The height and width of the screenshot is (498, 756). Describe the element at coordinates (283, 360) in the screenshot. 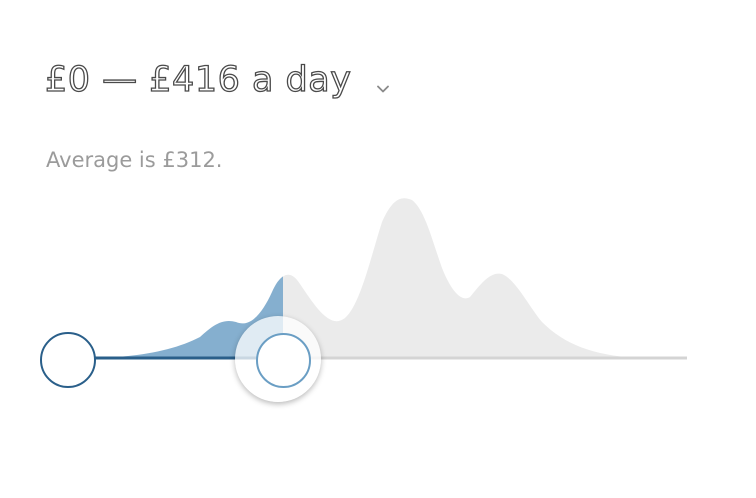

I see `slider-max-handle` at that location.